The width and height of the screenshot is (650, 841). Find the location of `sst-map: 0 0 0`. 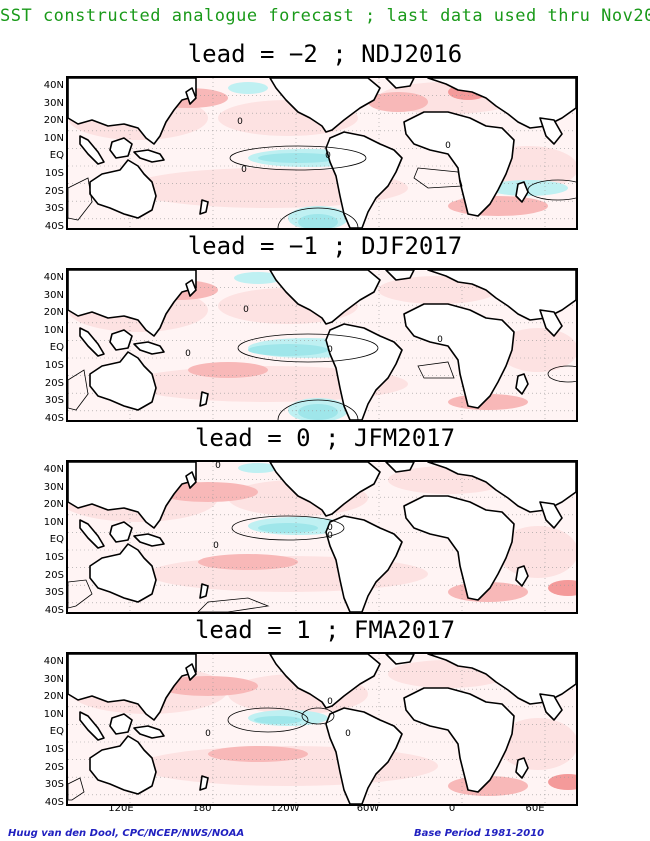

sst-map: 0 0 0 is located at coordinates (322, 729).